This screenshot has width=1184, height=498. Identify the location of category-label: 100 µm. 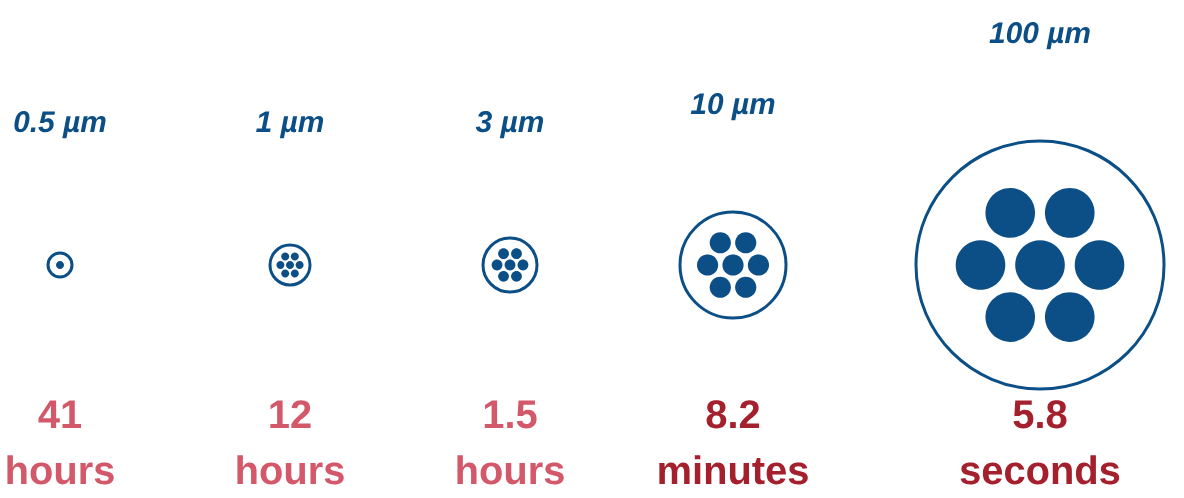
(1039, 36).